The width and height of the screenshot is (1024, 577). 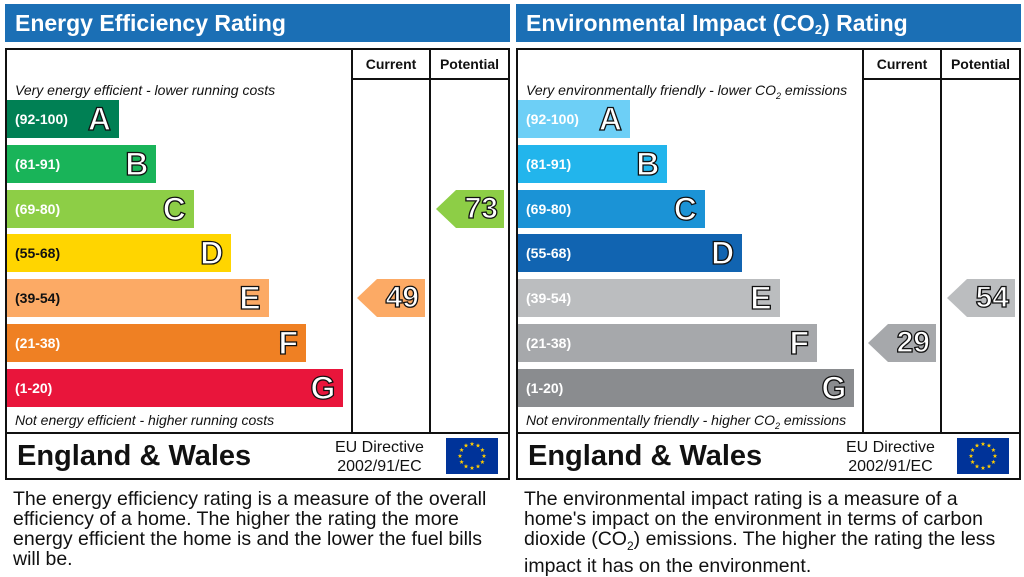 What do you see at coordinates (890, 457) in the screenshot?
I see `eu-directive: EU Directive 2002/91/EC` at bounding box center [890, 457].